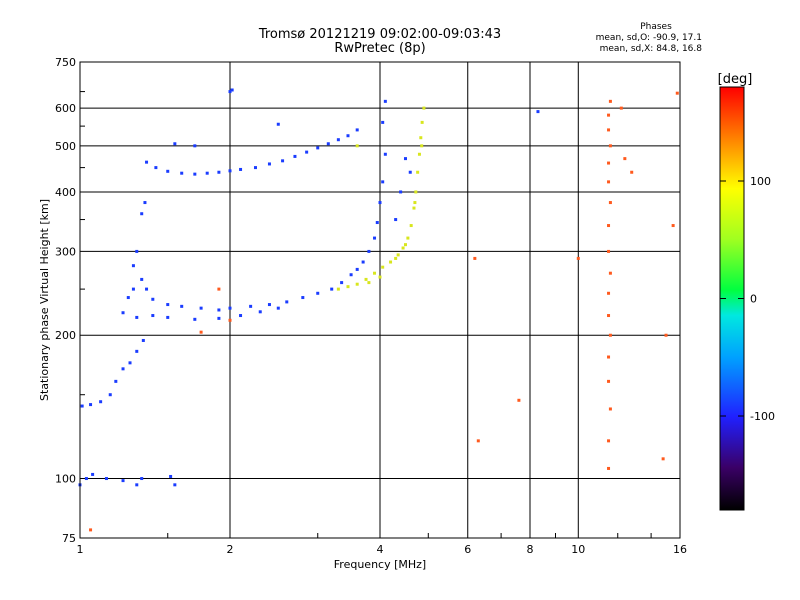  Describe the element at coordinates (380, 564) in the screenshot. I see `x-axis-label: Frequency [MHz]` at that location.